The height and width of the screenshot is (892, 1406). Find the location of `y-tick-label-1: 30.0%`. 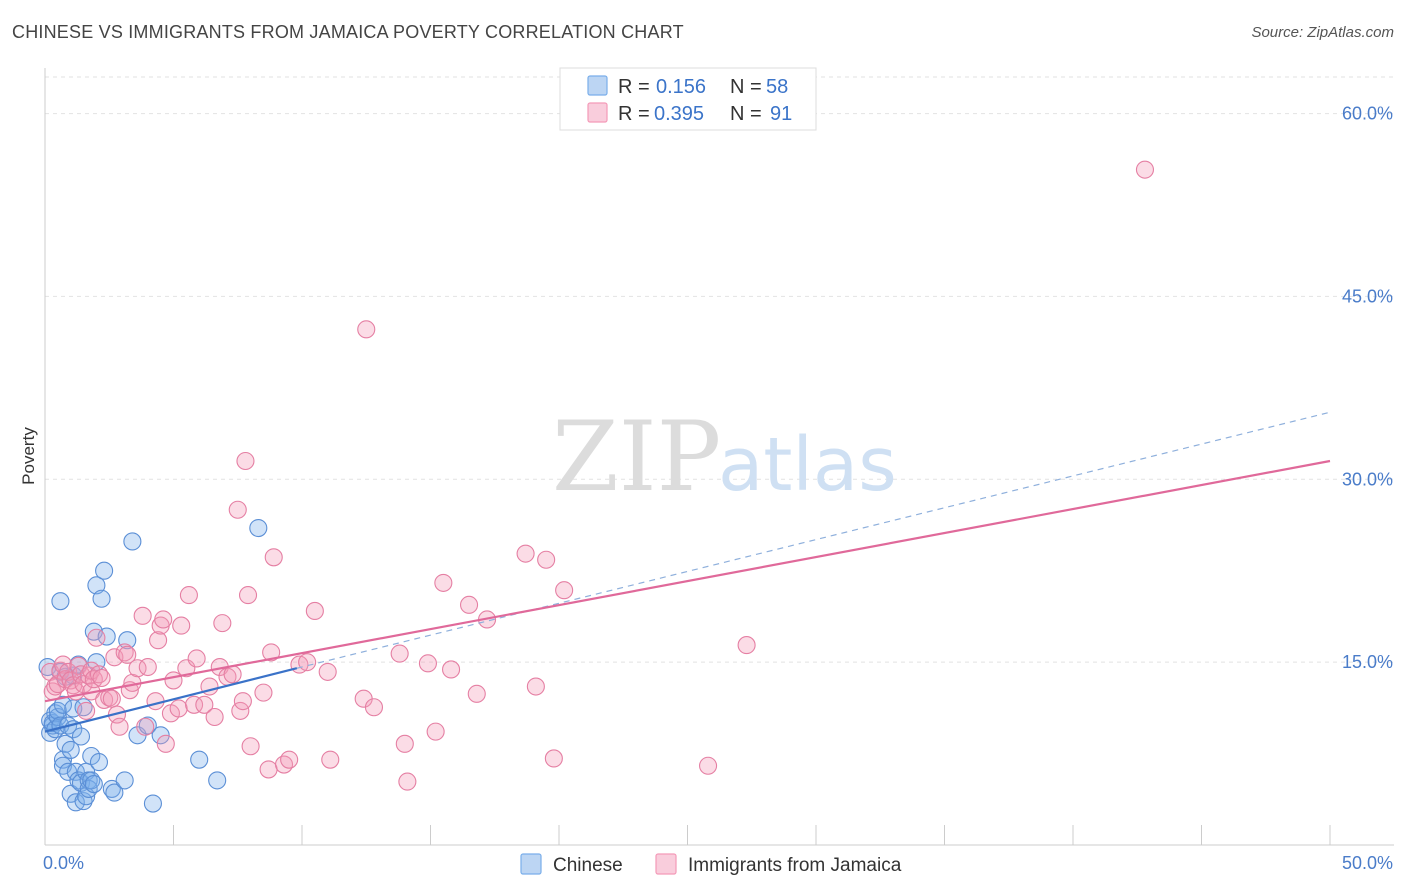

y-tick-label-1: 30.0% is located at coordinates (1367, 479).